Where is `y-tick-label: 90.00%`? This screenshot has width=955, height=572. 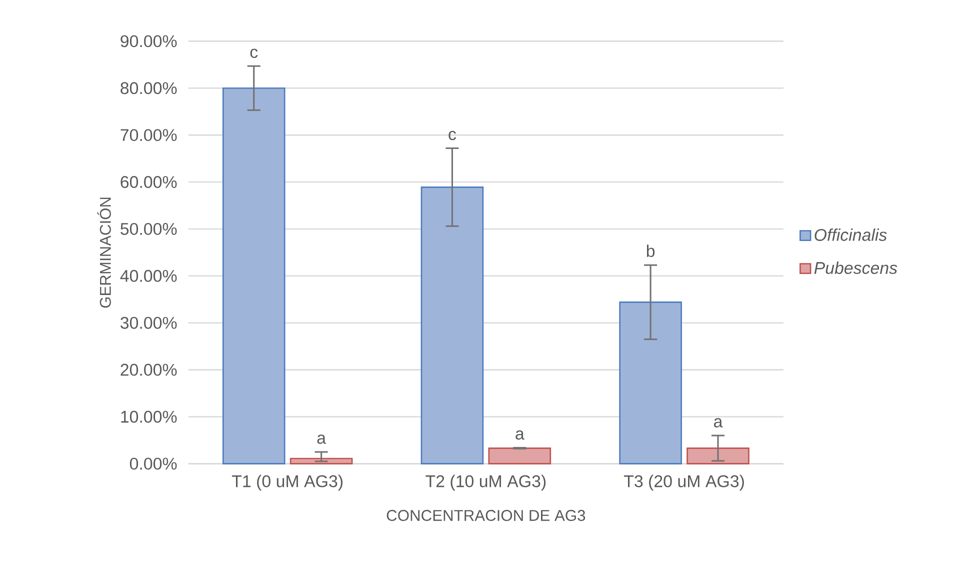 y-tick-label: 90.00% is located at coordinates (148, 41).